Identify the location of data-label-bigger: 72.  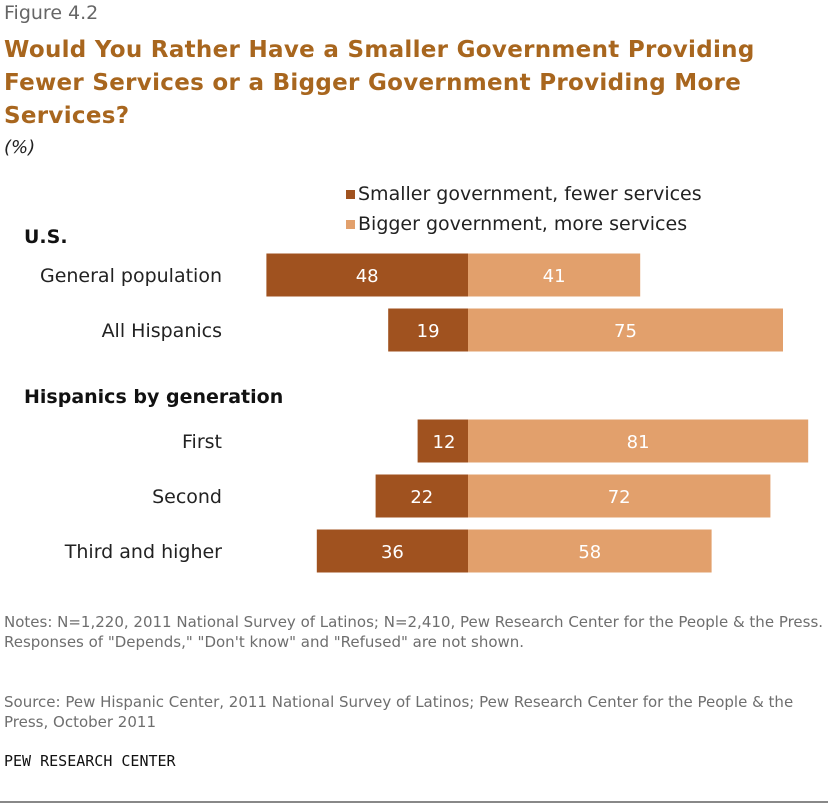
(619, 497).